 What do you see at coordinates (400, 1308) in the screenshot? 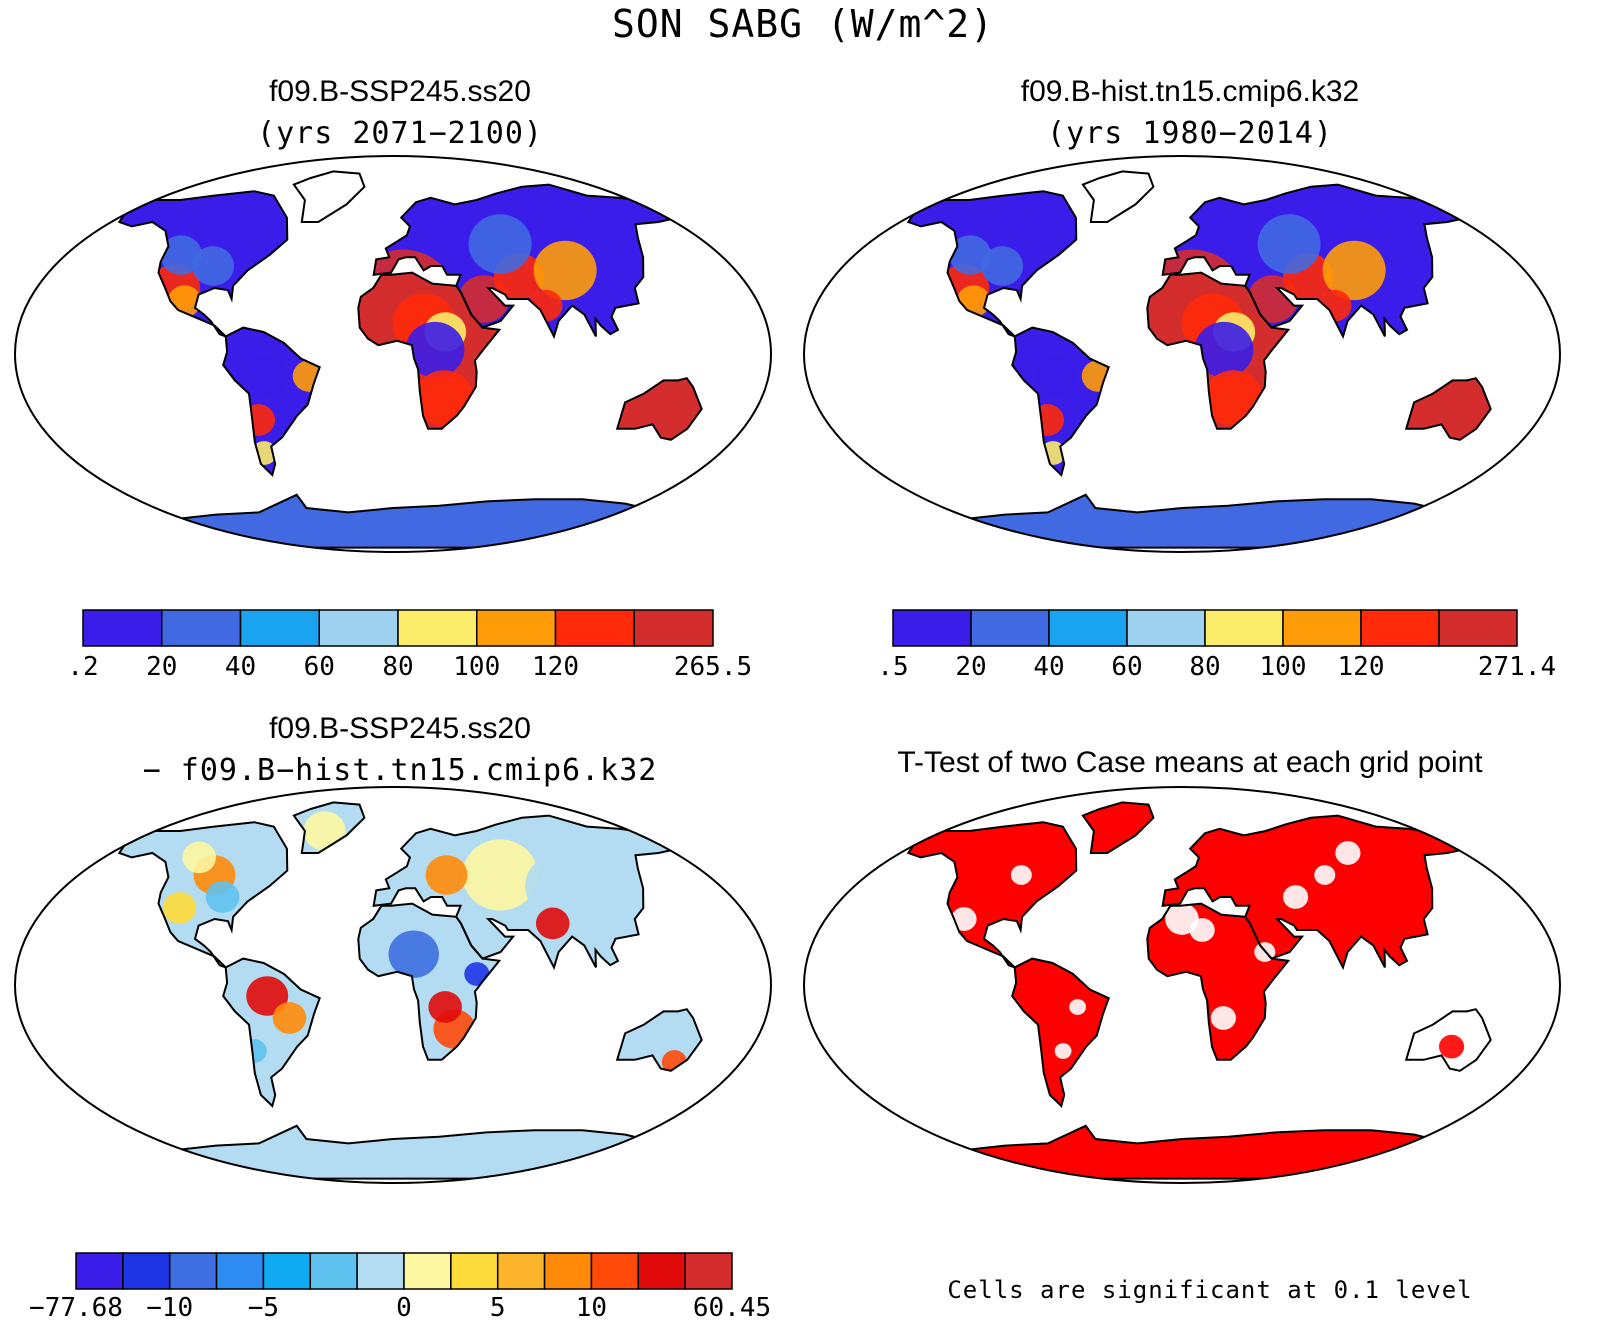
I see `colorbar-difference-labels: −77.68 −10 −5 0 5 10 60.45` at bounding box center [400, 1308].